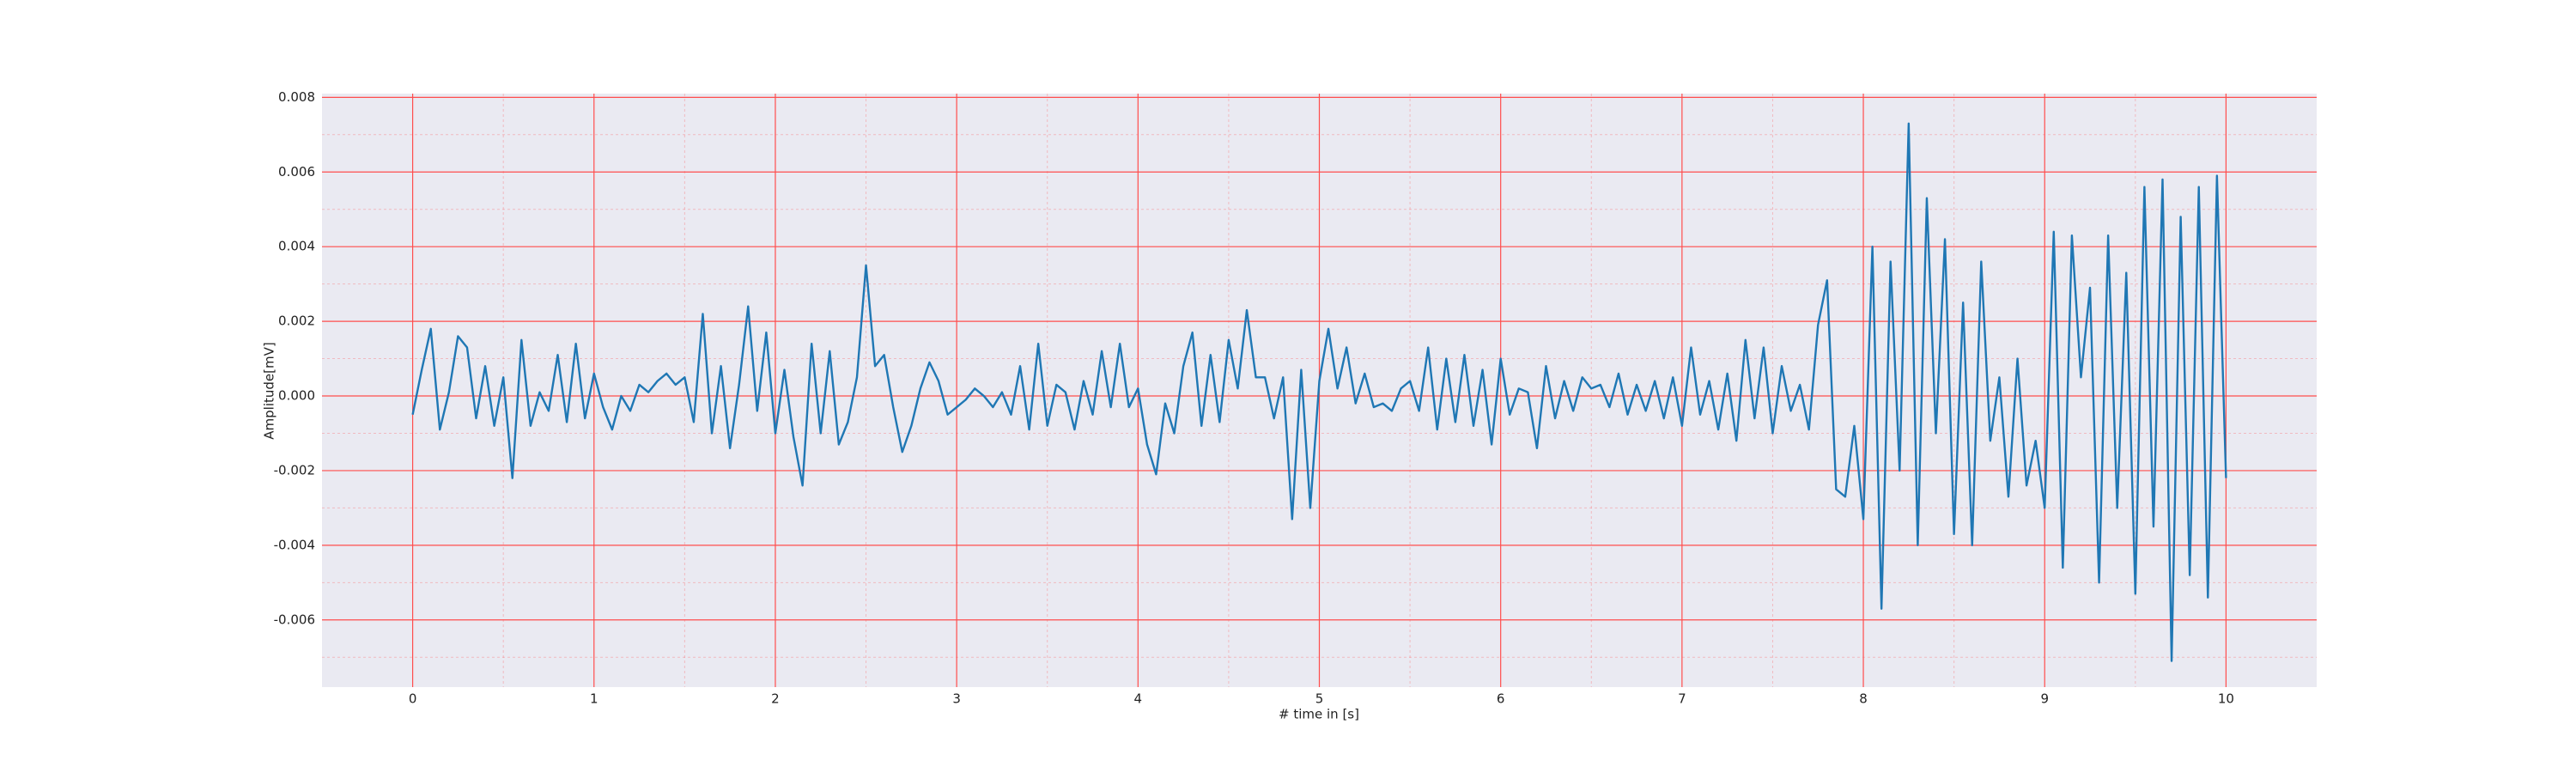 The height and width of the screenshot is (773, 2576). What do you see at coordinates (296, 97) in the screenshot?
I see `y-tick-label: 0.008` at bounding box center [296, 97].